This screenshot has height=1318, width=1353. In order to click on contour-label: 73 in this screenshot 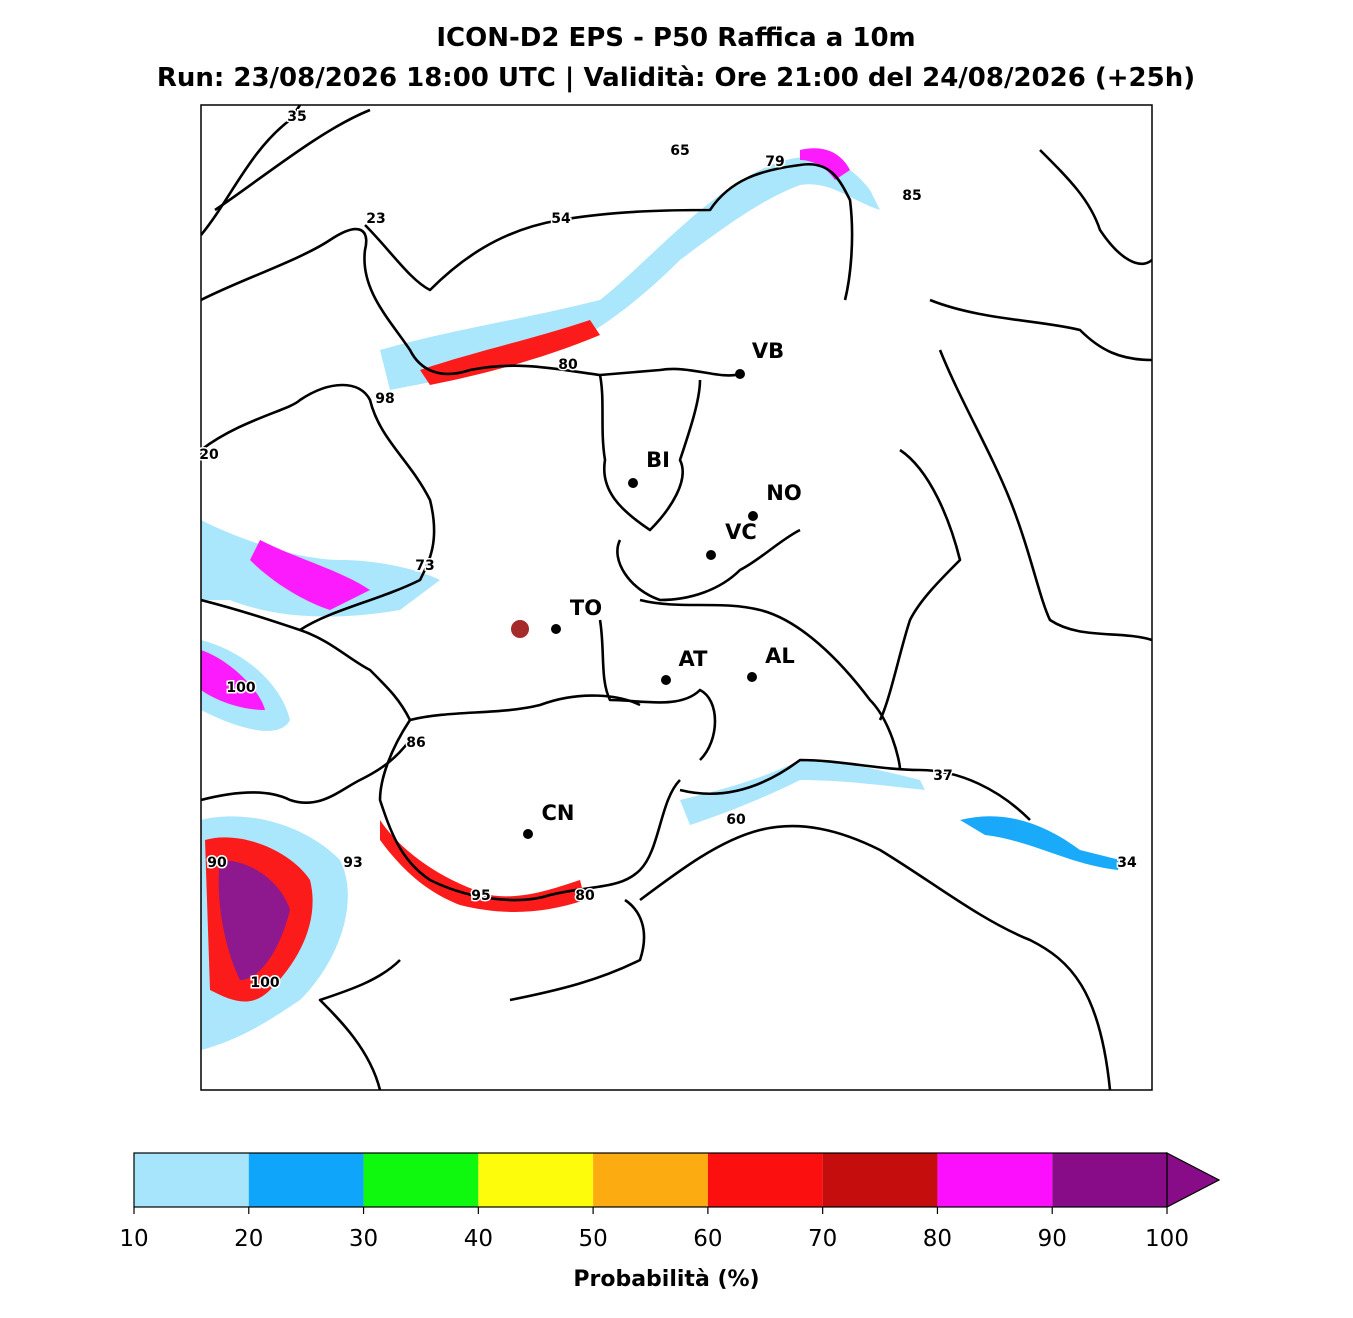, I will do `click(424, 566)`.